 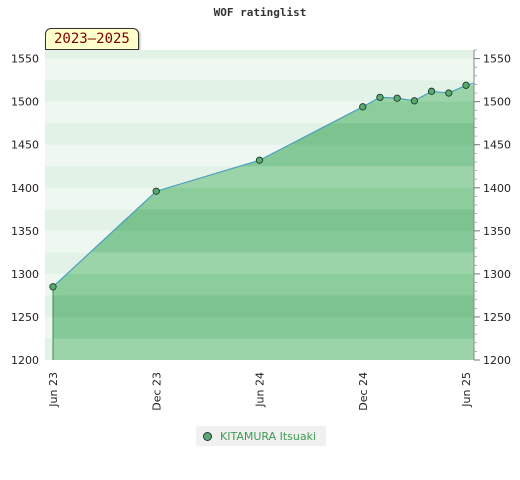 I want to click on x-axis: Jun 23 Dec 23 Jun 24 Dec 24 Jun 25, so click(x=260, y=391).